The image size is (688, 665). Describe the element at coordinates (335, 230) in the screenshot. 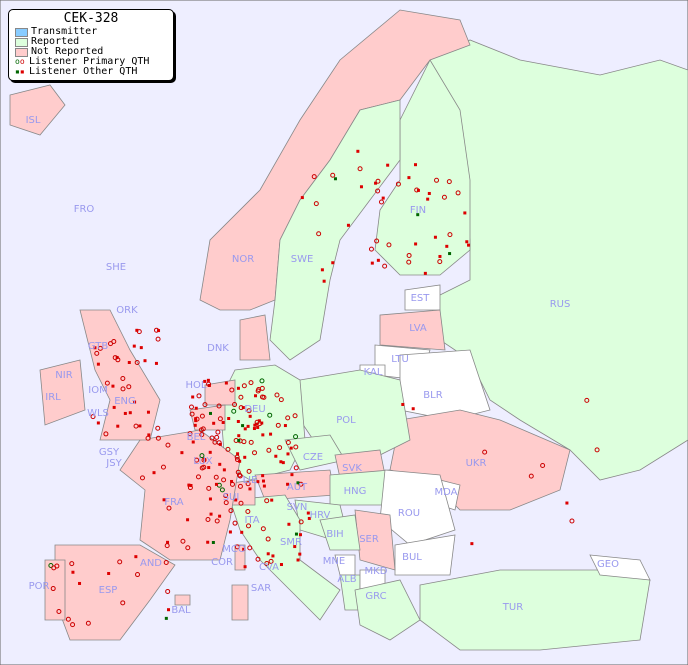

I see `country-swe` at that location.